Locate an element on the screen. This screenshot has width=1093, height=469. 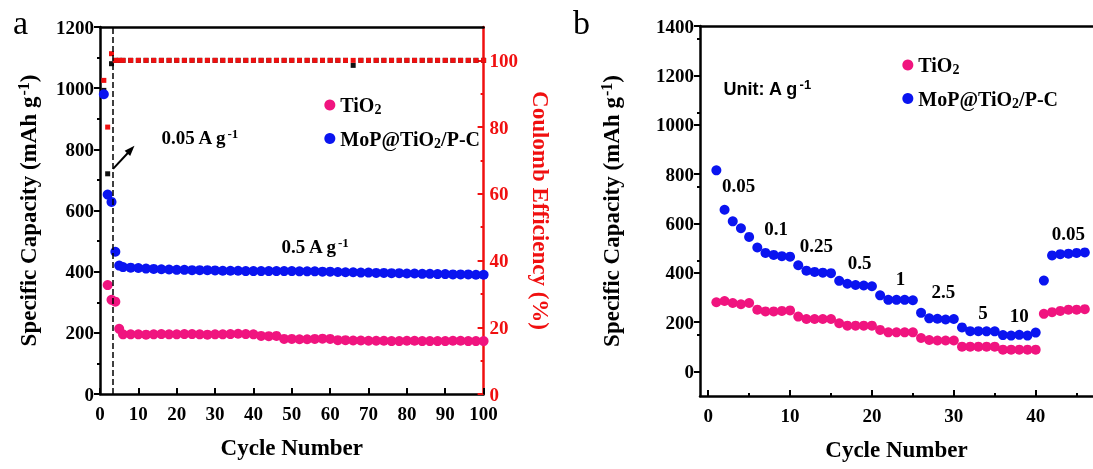
y-tick-label: 400 is located at coordinates (79, 272).